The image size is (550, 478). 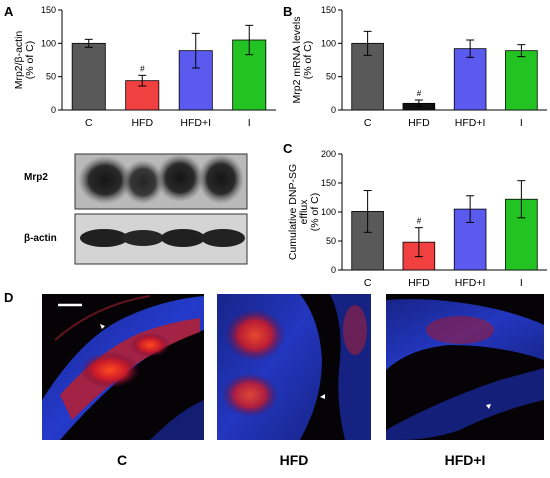 What do you see at coordinates (105, 180) in the screenshot?
I see `blot-mrp2-band-c` at bounding box center [105, 180].